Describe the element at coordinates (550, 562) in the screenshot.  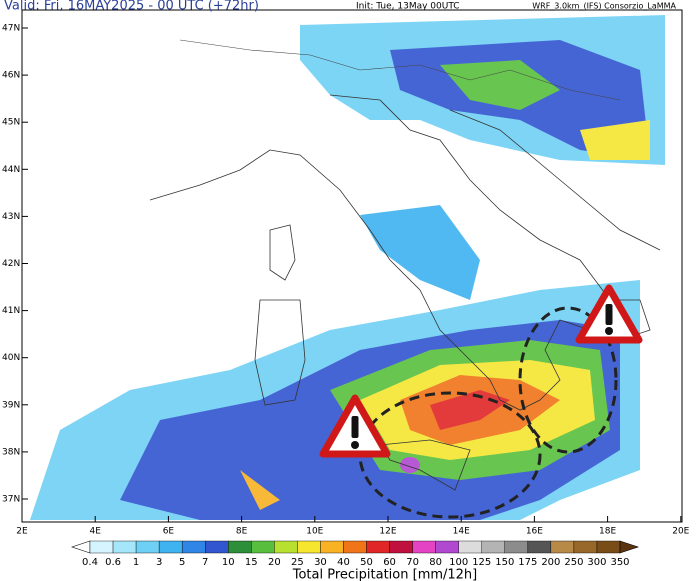
I see `colorbar-label: 200` at that location.